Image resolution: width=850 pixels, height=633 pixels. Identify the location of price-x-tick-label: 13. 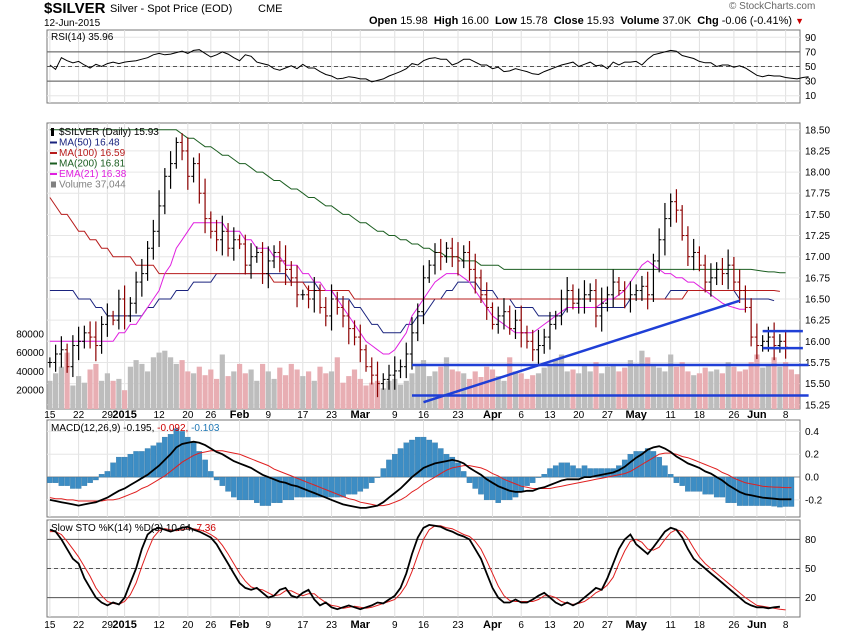
(550, 415).